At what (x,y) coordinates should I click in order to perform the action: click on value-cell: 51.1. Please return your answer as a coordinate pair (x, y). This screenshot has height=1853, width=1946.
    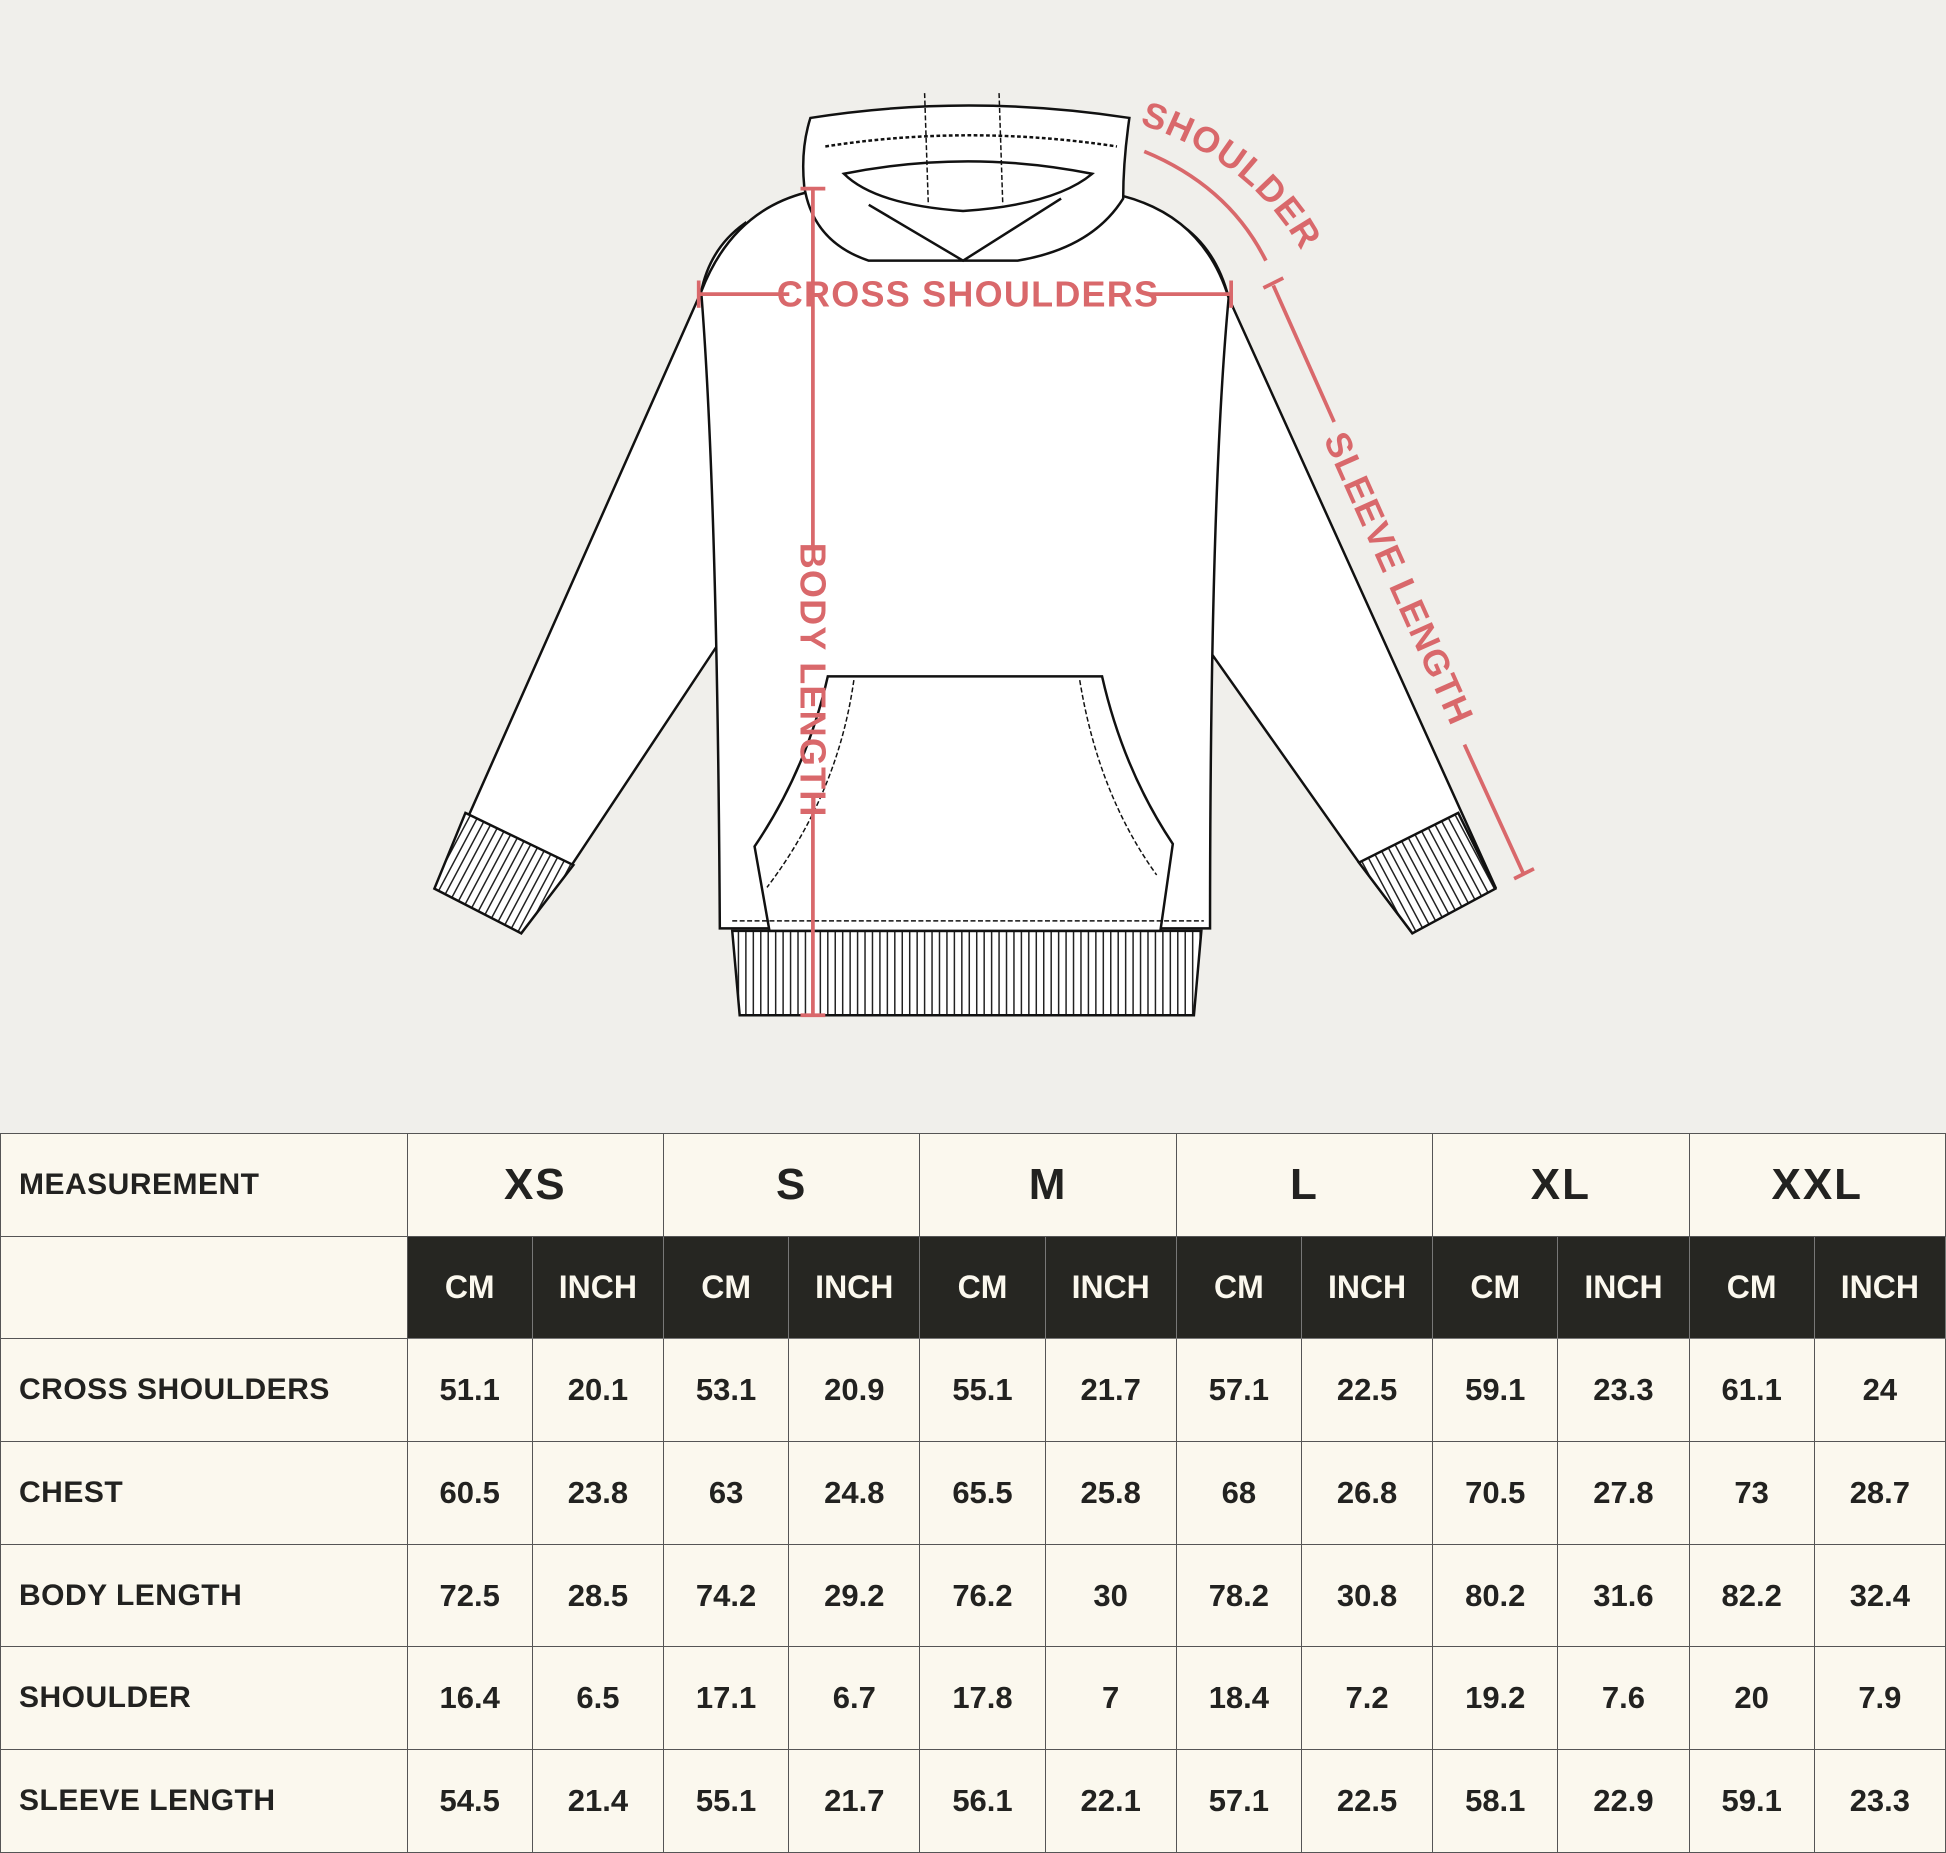
    Looking at the image, I should click on (469, 1390).